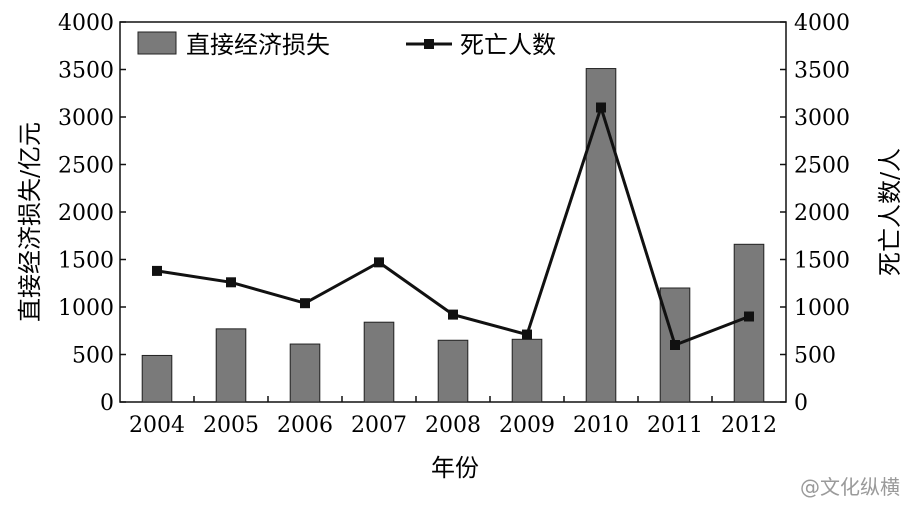 This screenshot has width=914, height=508. I want to click on bar-2006, so click(305, 373).